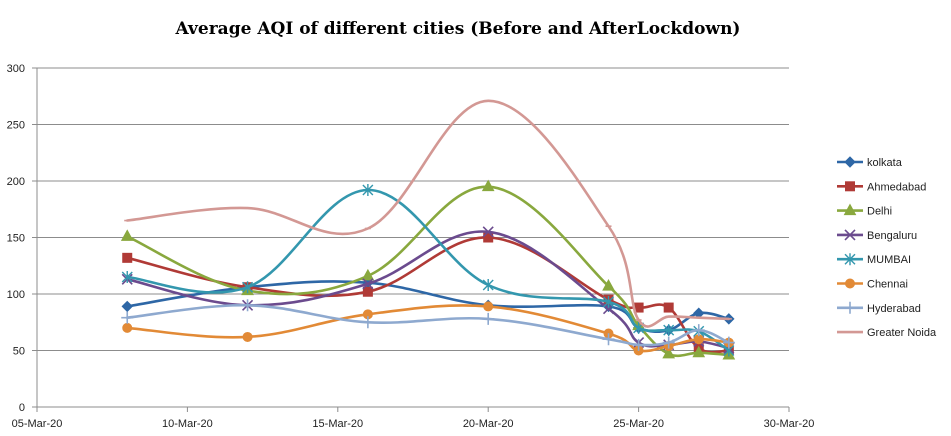  Describe the element at coordinates (187, 424) in the screenshot. I see `x-tick-label: 10-Mar-20` at that location.